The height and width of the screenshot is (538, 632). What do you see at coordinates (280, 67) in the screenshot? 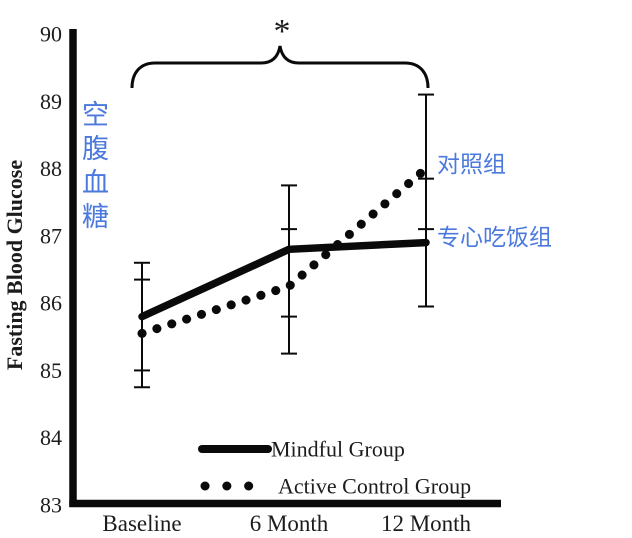
I see `significance-brace` at bounding box center [280, 67].